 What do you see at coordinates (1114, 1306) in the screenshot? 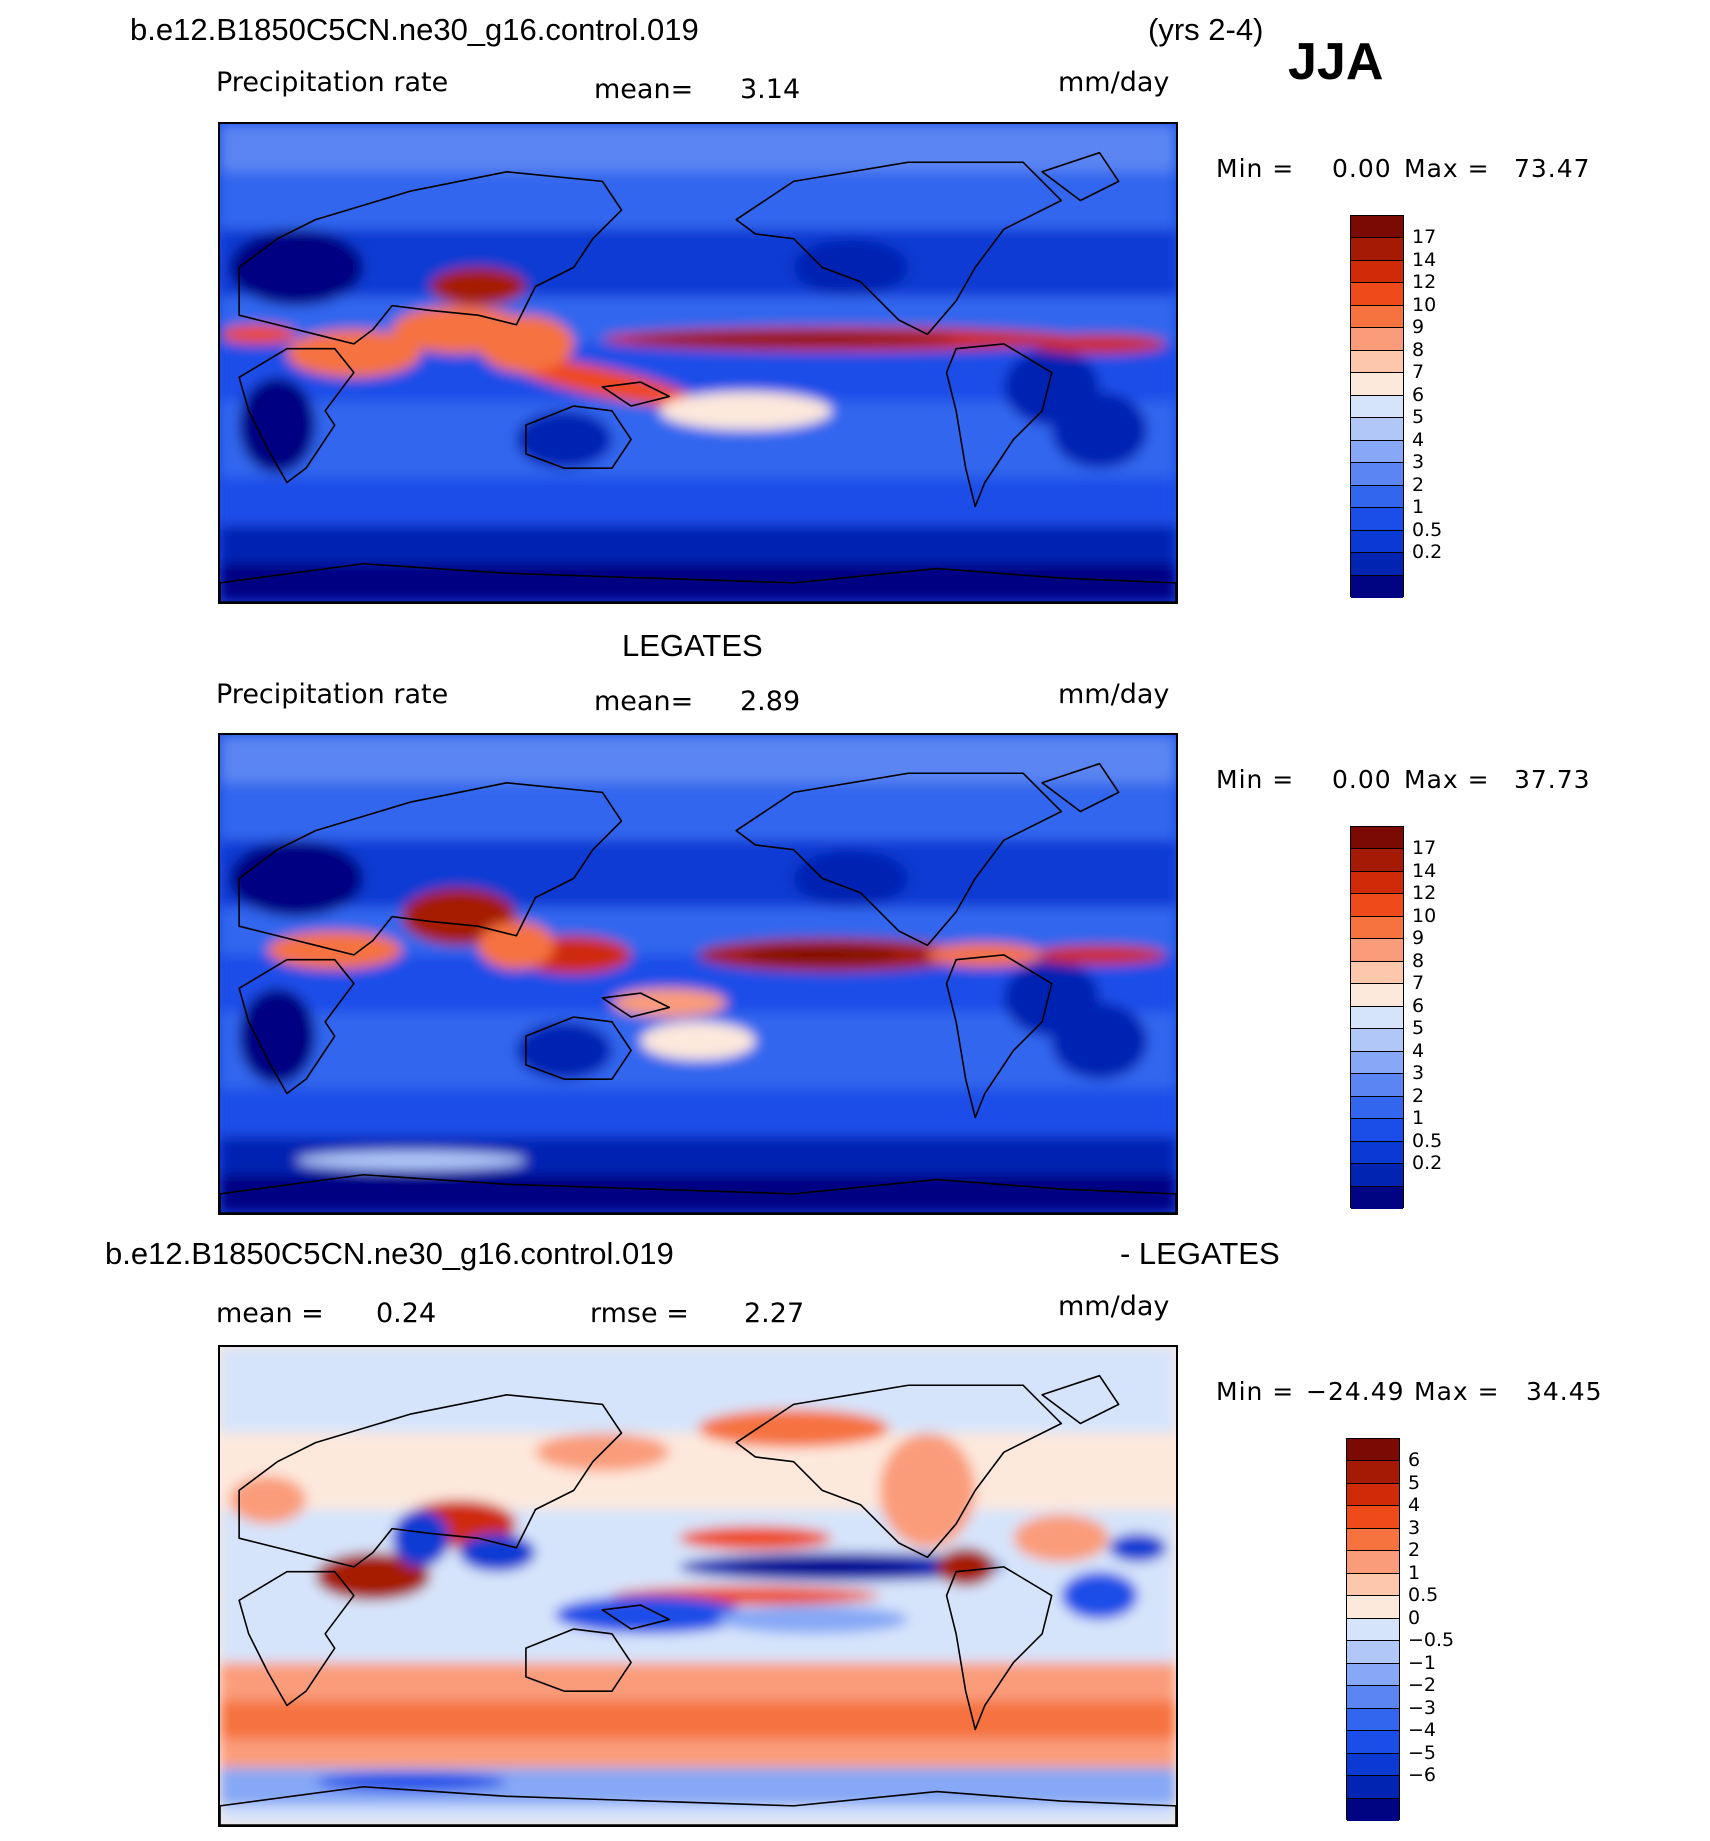
I see `panel3-units: mm/day` at bounding box center [1114, 1306].